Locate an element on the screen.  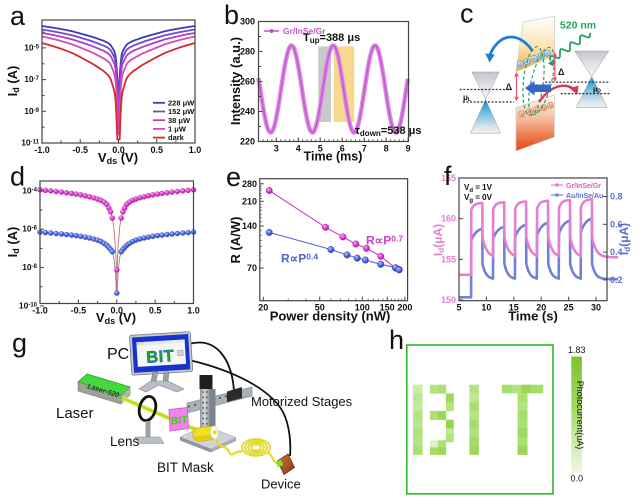
svg-text: 10-9 is located at coordinates (31, 111).